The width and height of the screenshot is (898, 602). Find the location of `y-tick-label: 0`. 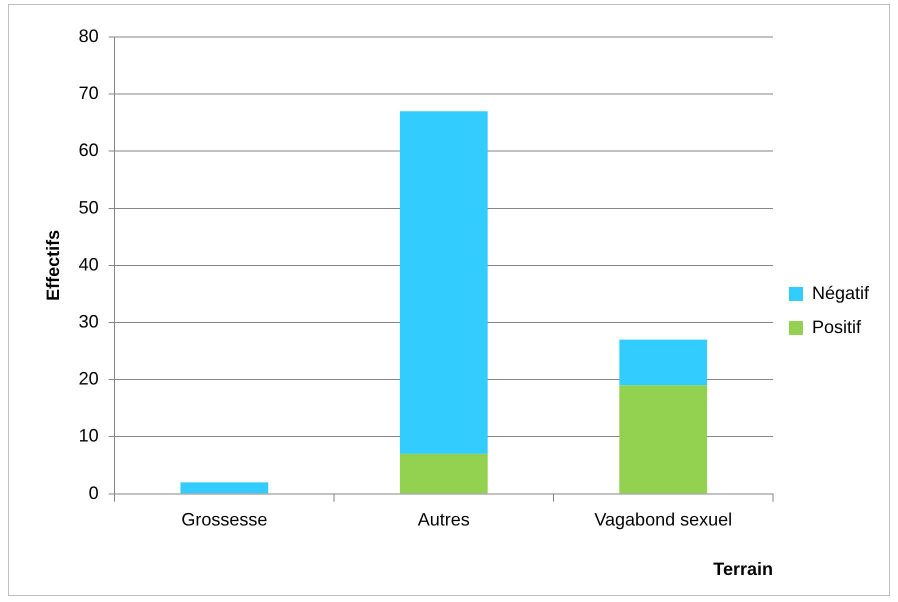

y-tick-label: 0 is located at coordinates (93, 492).